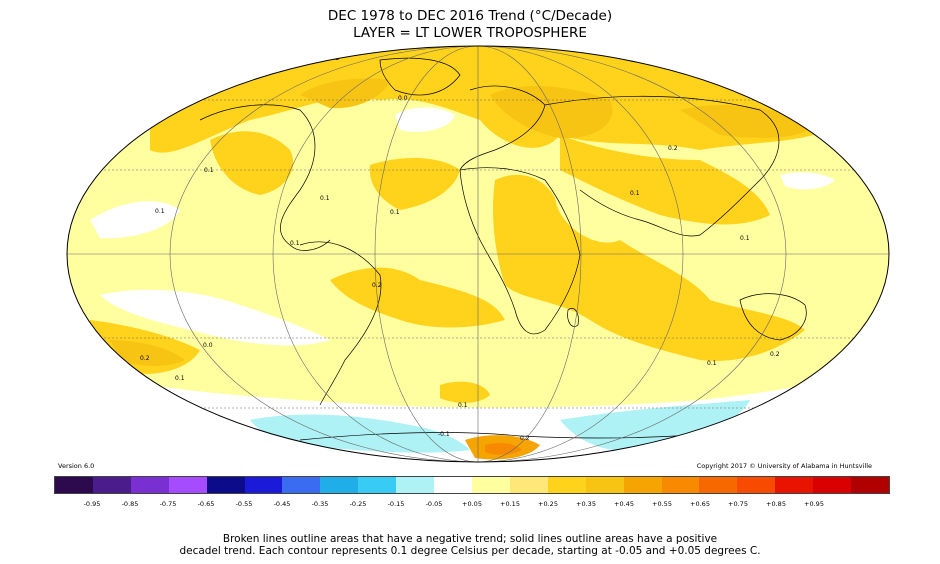 The height and width of the screenshot is (564, 940). I want to click on color-scale-tick: +0.25, so click(548, 504).